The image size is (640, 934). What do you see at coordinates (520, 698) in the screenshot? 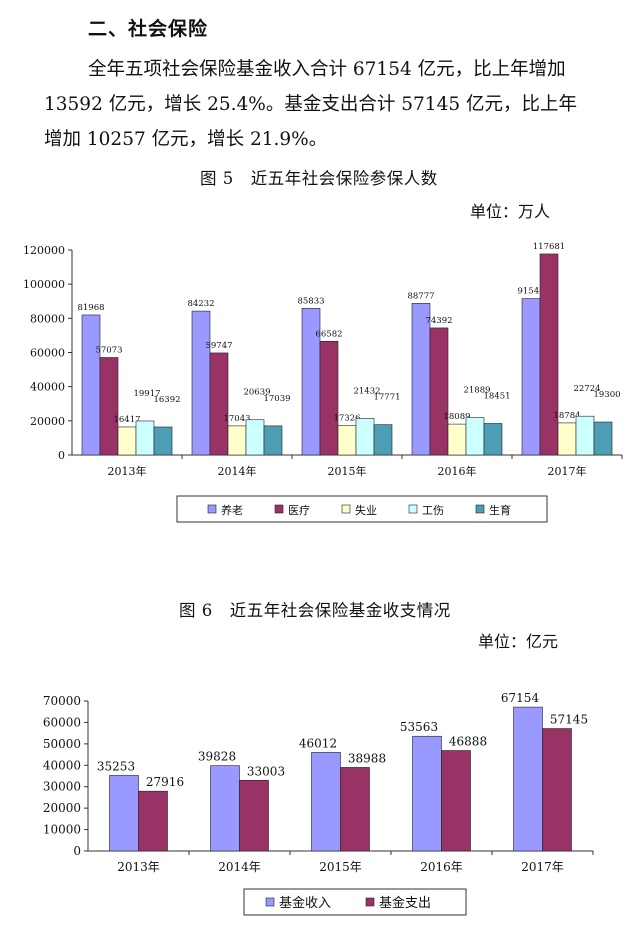
I see `data-label: 67154` at bounding box center [520, 698].